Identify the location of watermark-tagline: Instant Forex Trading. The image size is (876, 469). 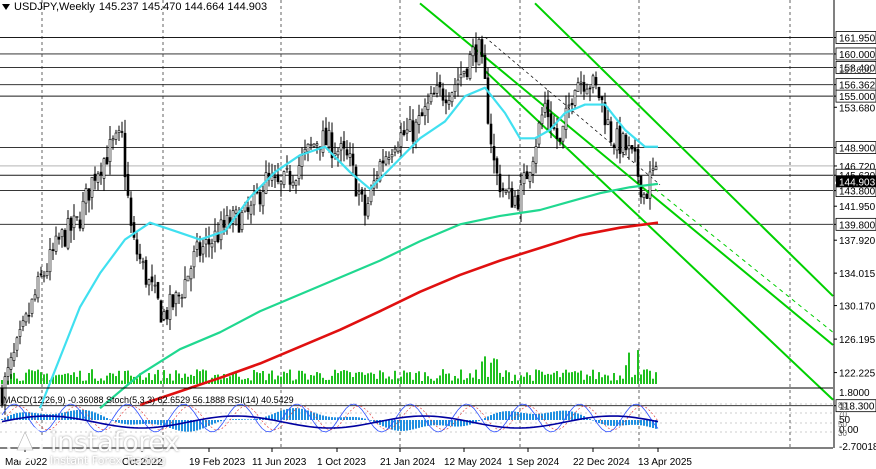
(108, 460).